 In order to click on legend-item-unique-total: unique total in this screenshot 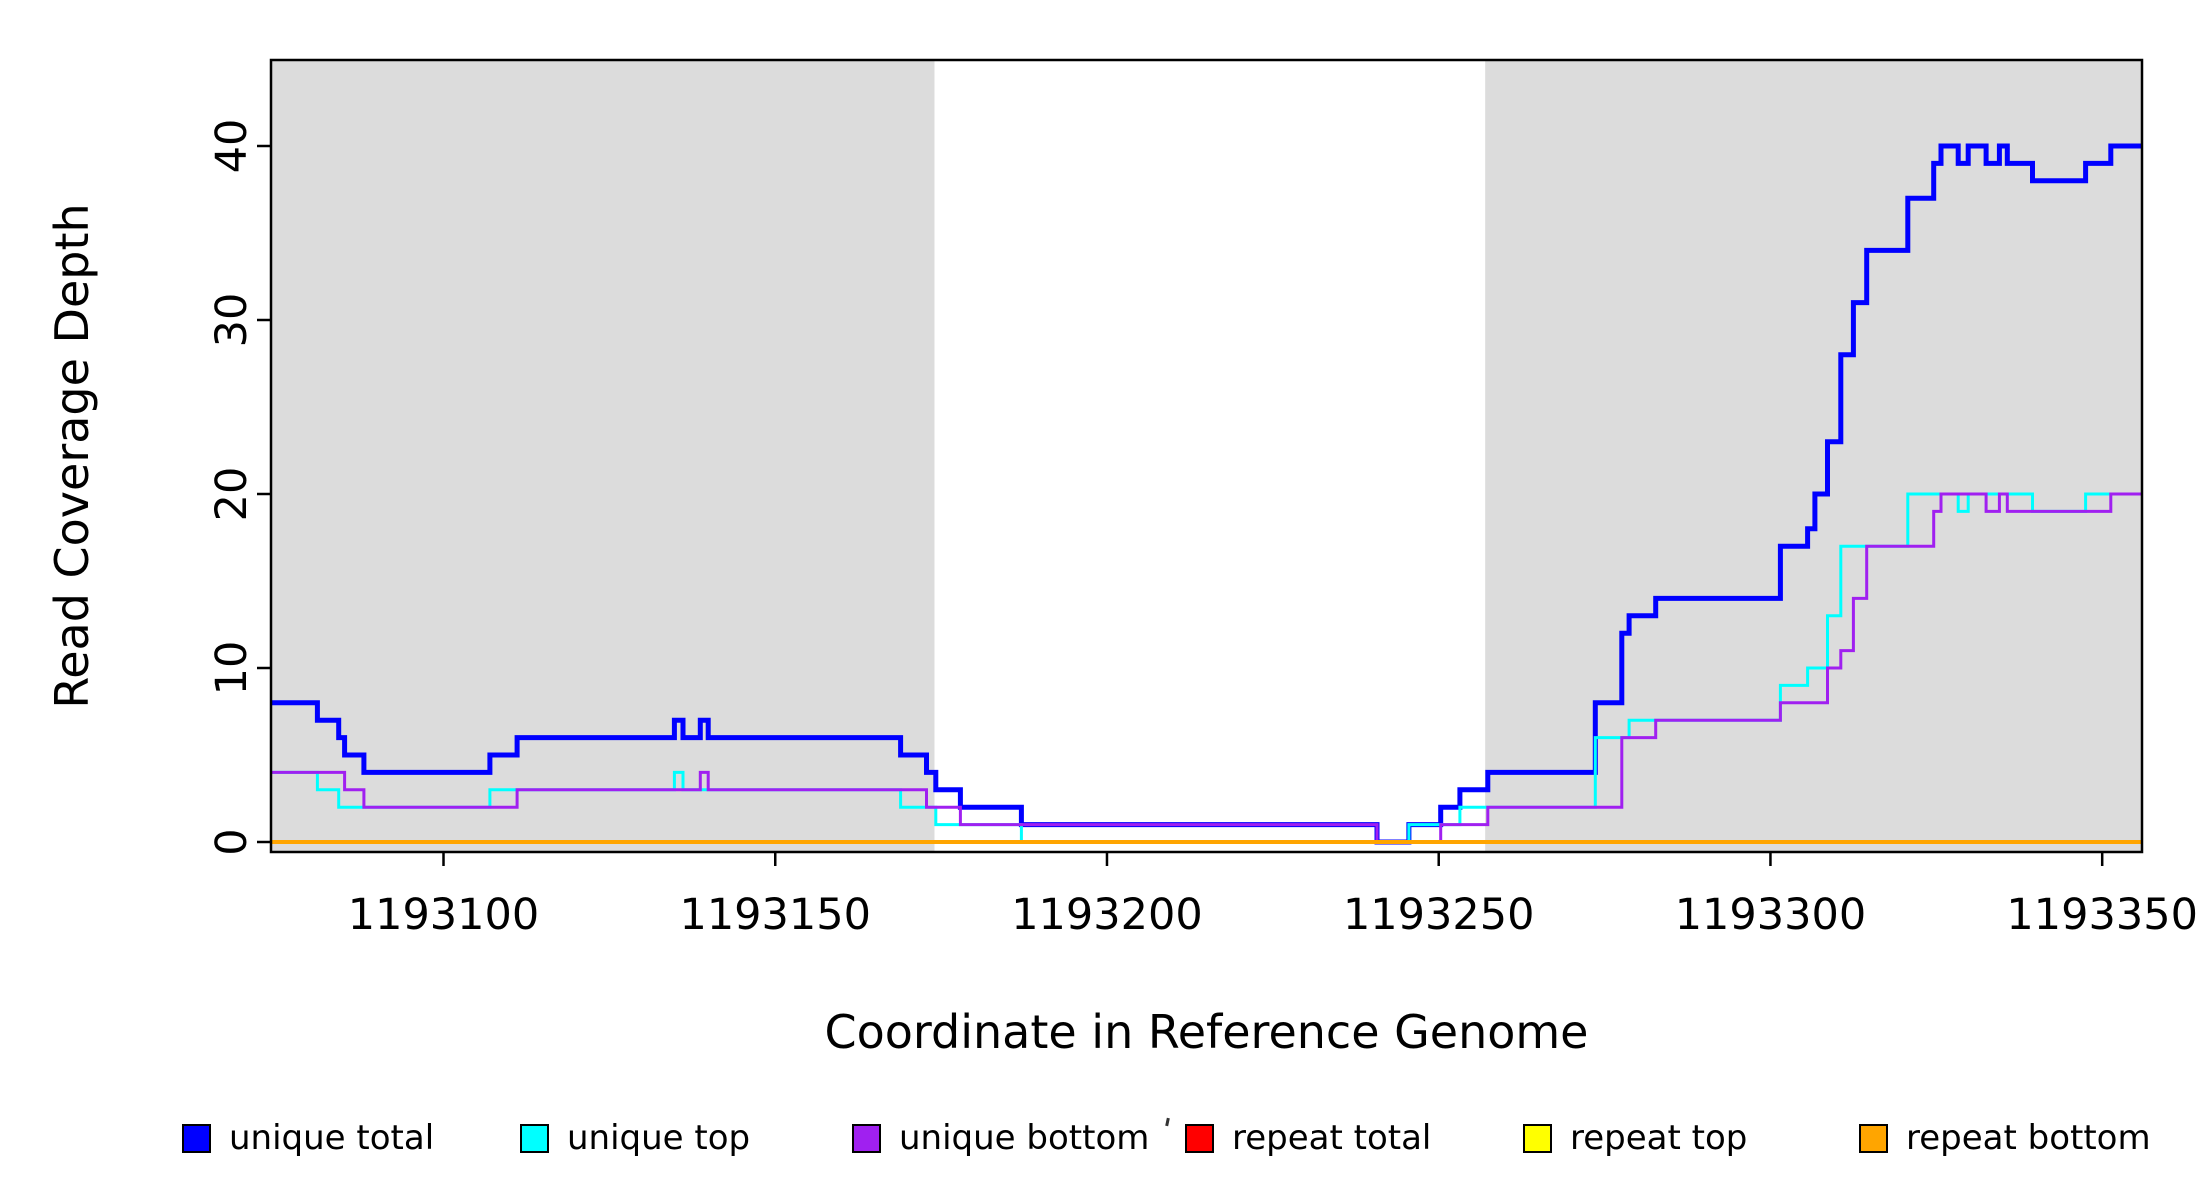, I will do `click(308, 1138)`.